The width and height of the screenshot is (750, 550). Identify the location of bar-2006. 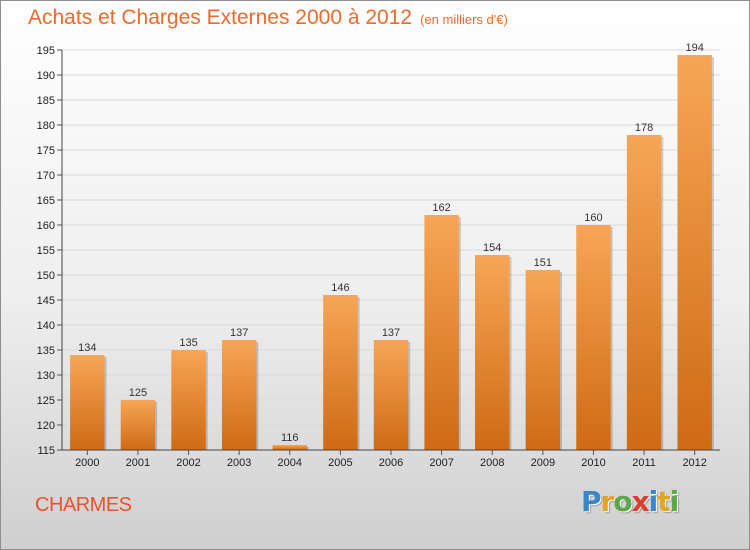
(391, 395).